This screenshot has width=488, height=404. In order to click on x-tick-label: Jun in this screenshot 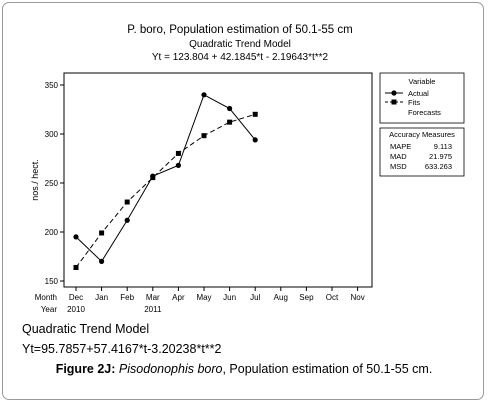, I will do `click(229, 297)`.